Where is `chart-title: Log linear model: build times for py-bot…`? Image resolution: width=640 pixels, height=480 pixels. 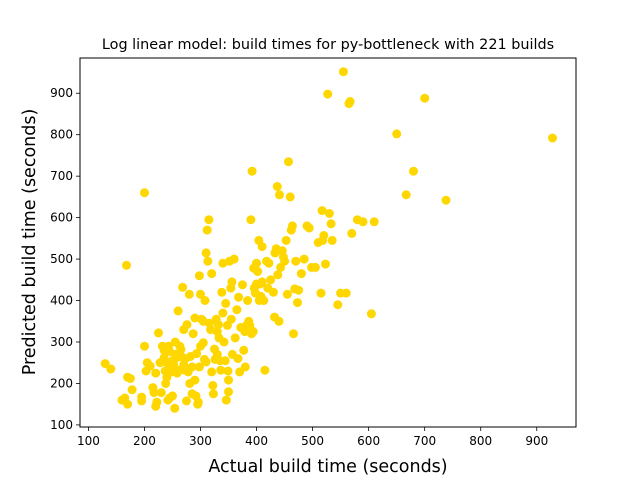
chart-title: Log linear model: build times for py-bot… is located at coordinates (328, 45).